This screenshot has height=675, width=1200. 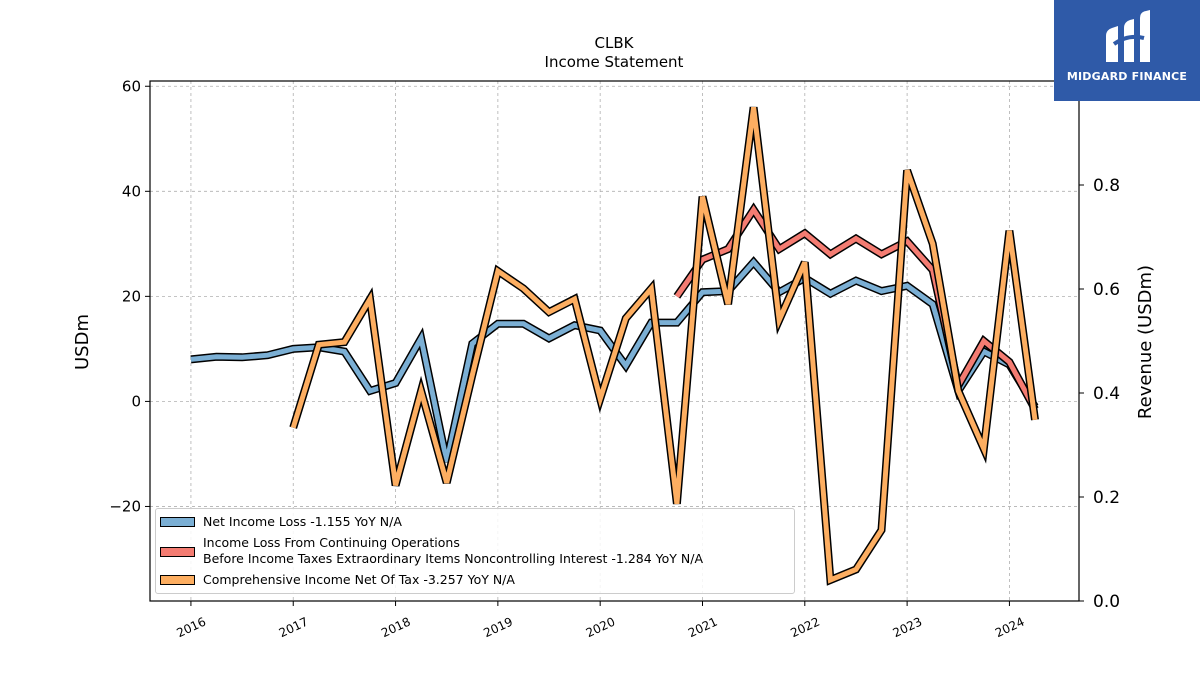 I want to click on y-tick-label-left: 60, so click(x=131, y=86).